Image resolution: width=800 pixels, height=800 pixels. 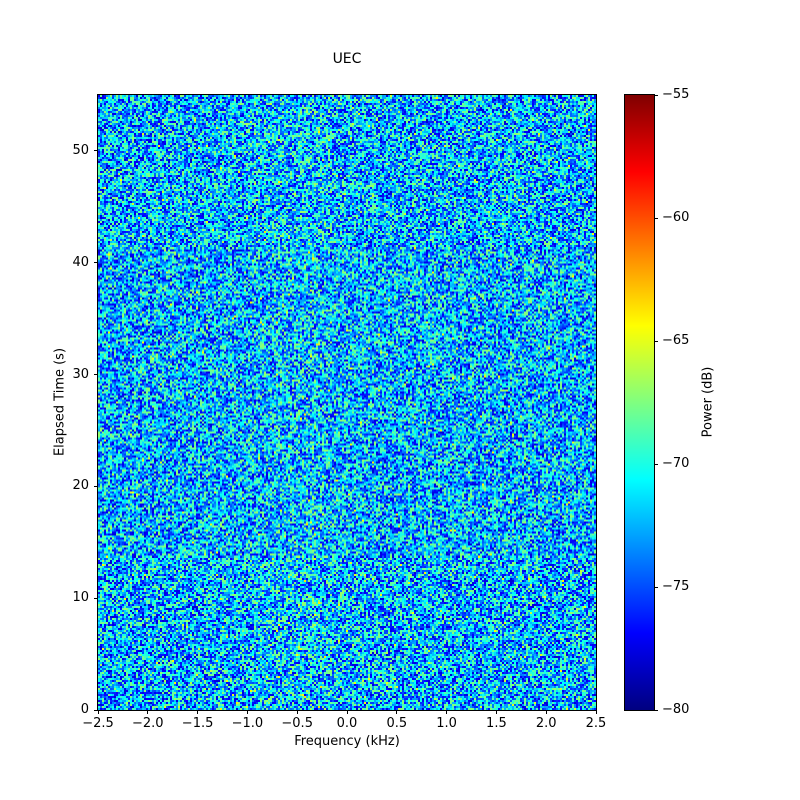 What do you see at coordinates (347, 59) in the screenshot?
I see `plot-title: UEC` at bounding box center [347, 59].